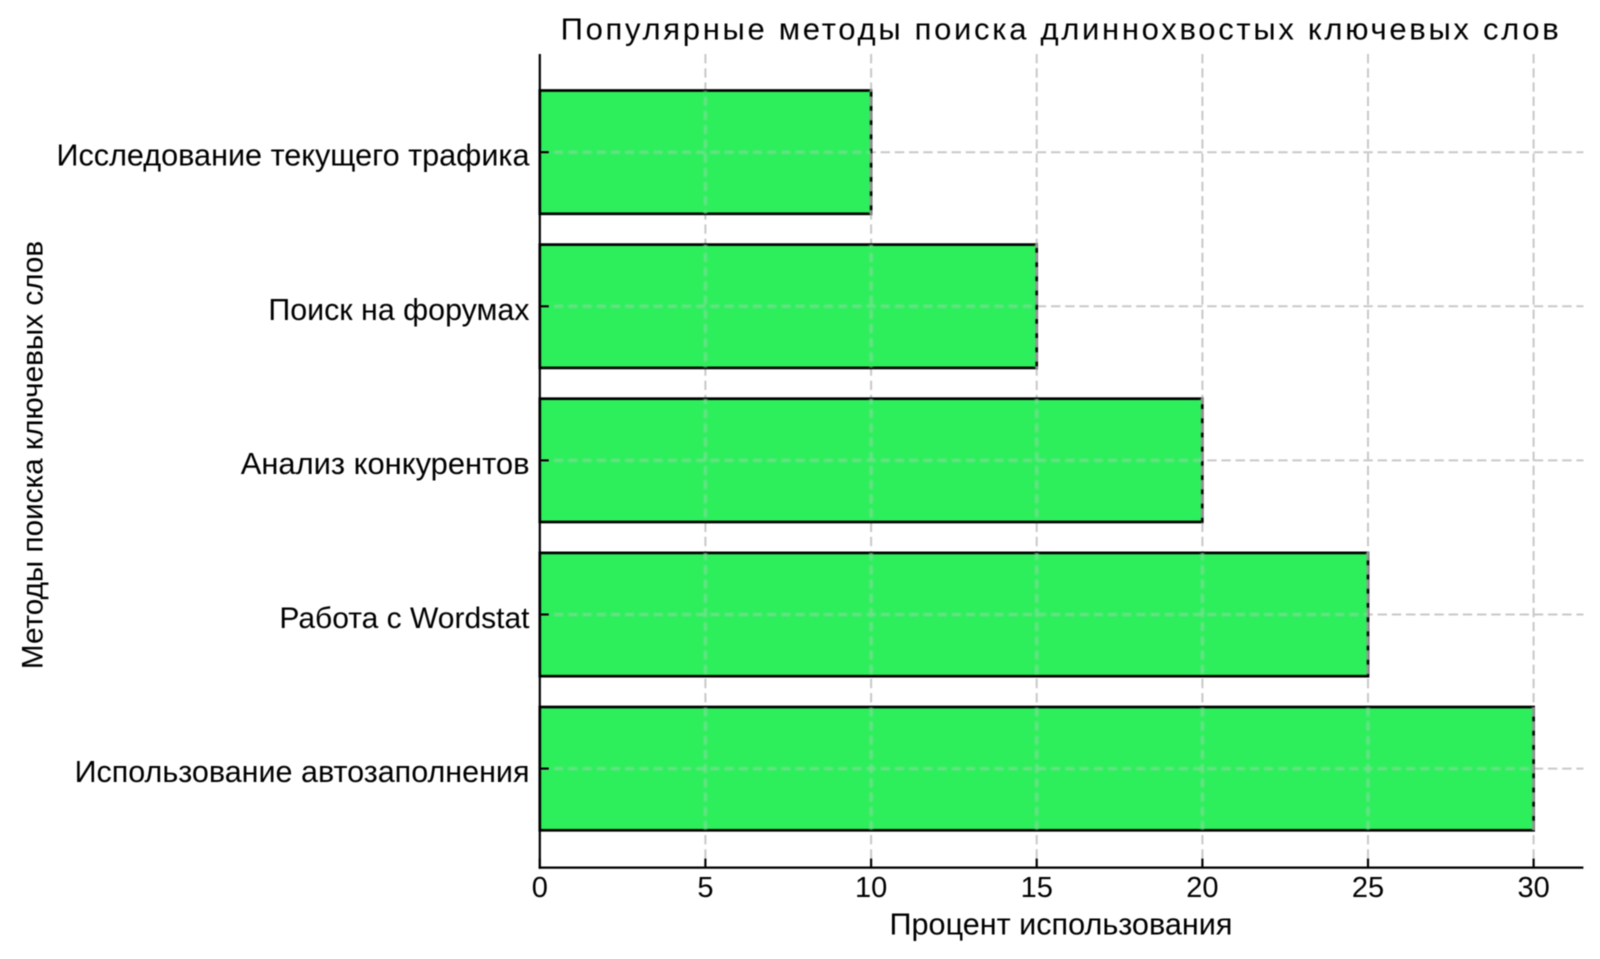 The width and height of the screenshot is (1600, 959). I want to click on svg-text: Работа с Wordstat, so click(404, 618).